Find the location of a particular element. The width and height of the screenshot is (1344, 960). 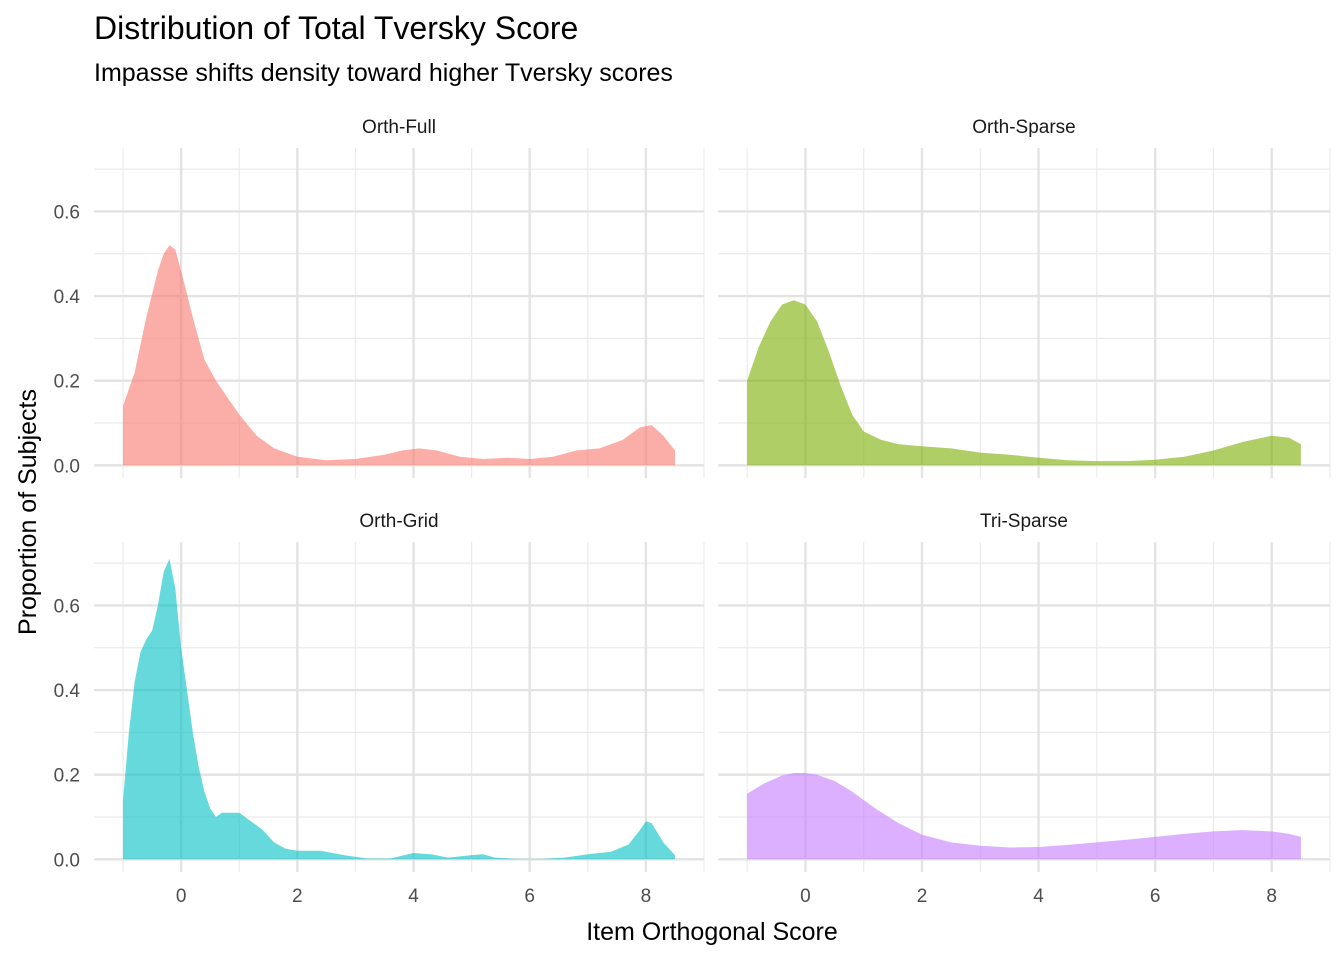

facet-label: Orth-Full is located at coordinates (399, 127).